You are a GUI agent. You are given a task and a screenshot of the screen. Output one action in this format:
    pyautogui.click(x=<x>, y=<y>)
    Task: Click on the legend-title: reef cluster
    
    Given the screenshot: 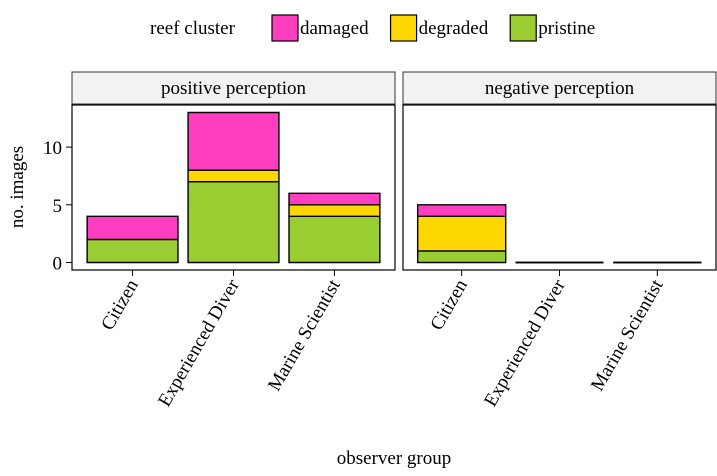 What is the action you would take?
    pyautogui.click(x=193, y=28)
    